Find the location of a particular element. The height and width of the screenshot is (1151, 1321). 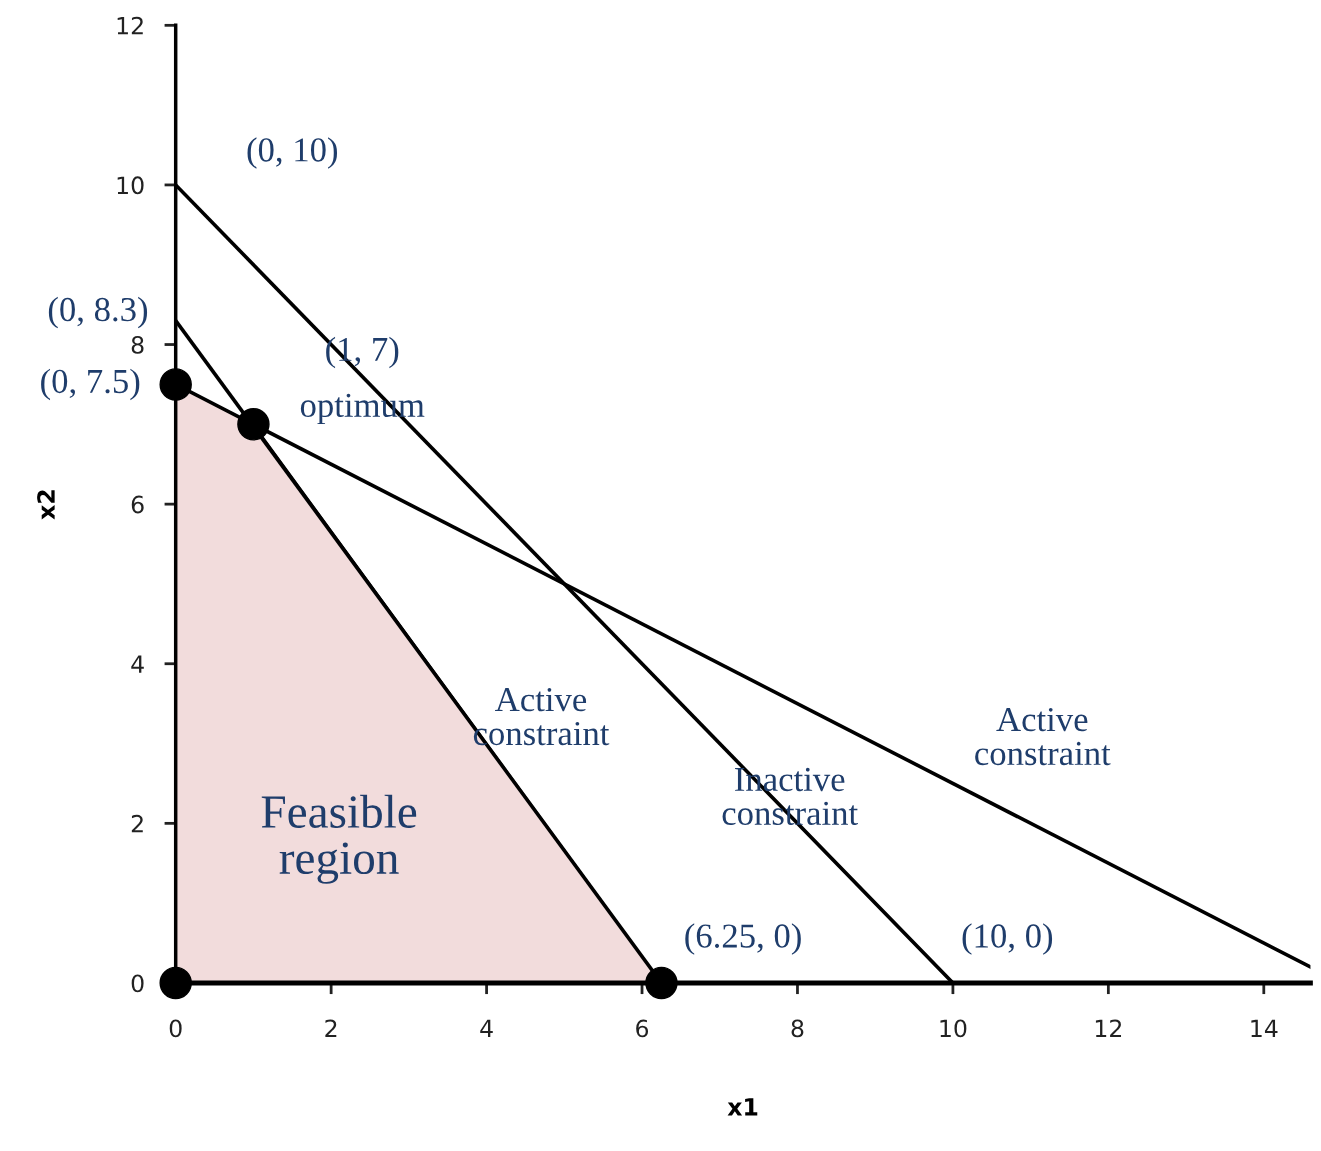

x-tick-label: 4 is located at coordinates (486, 1028).